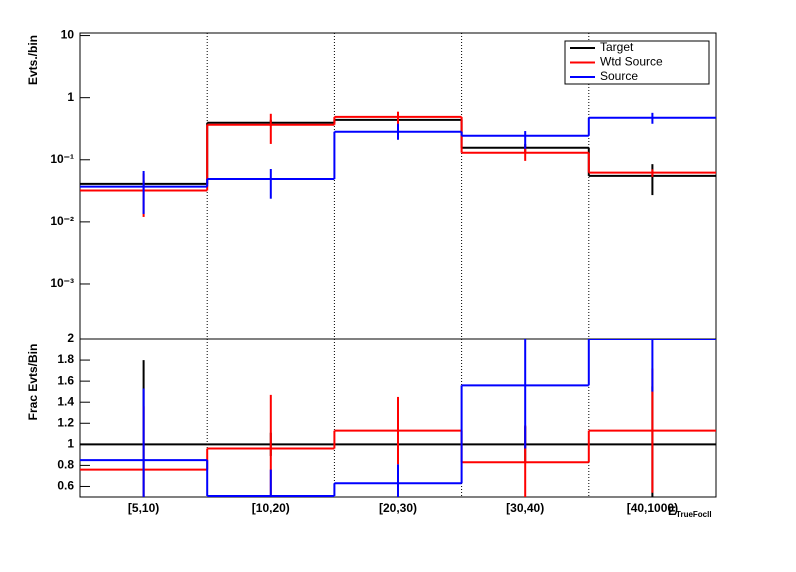  What do you see at coordinates (619, 76) in the screenshot?
I see `legend-label: Source` at bounding box center [619, 76].